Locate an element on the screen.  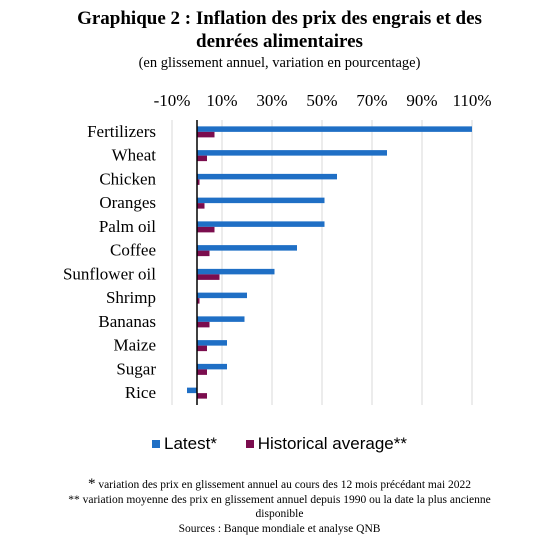
x-tick-label: 30% is located at coordinates (271, 100).